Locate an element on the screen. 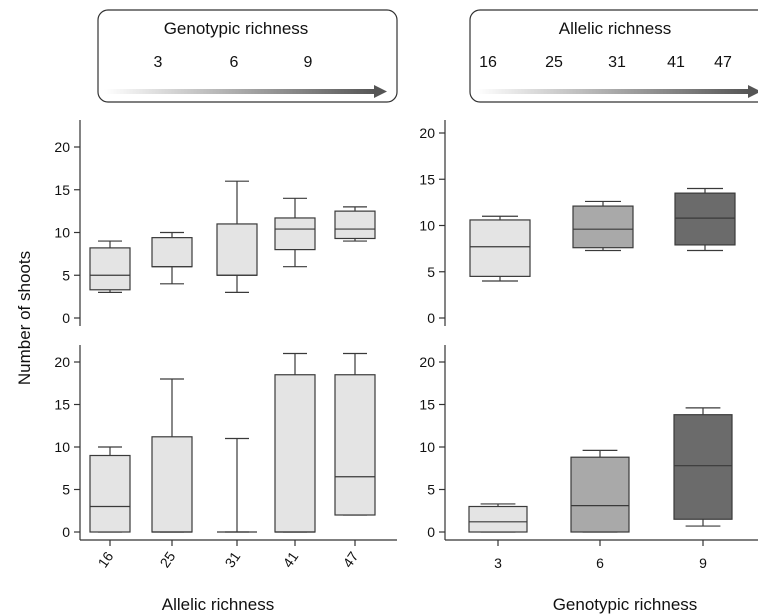 The width and height of the screenshot is (758, 615). legend-allelic-arrow-shaft is located at coordinates (613, 91).